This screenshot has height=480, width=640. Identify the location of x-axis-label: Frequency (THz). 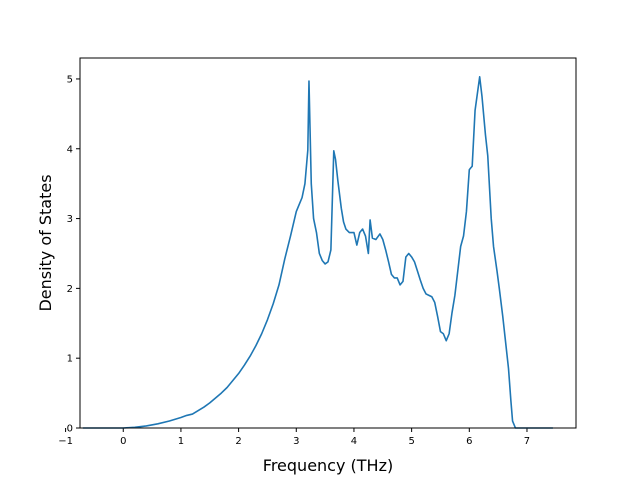
(328, 465).